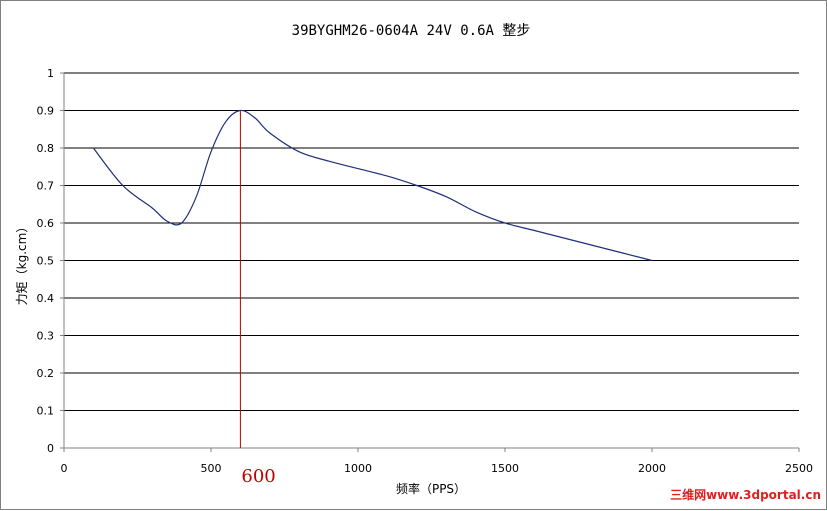  What do you see at coordinates (46, 298) in the screenshot?
I see `y-tick-label: 0.4` at bounding box center [46, 298].